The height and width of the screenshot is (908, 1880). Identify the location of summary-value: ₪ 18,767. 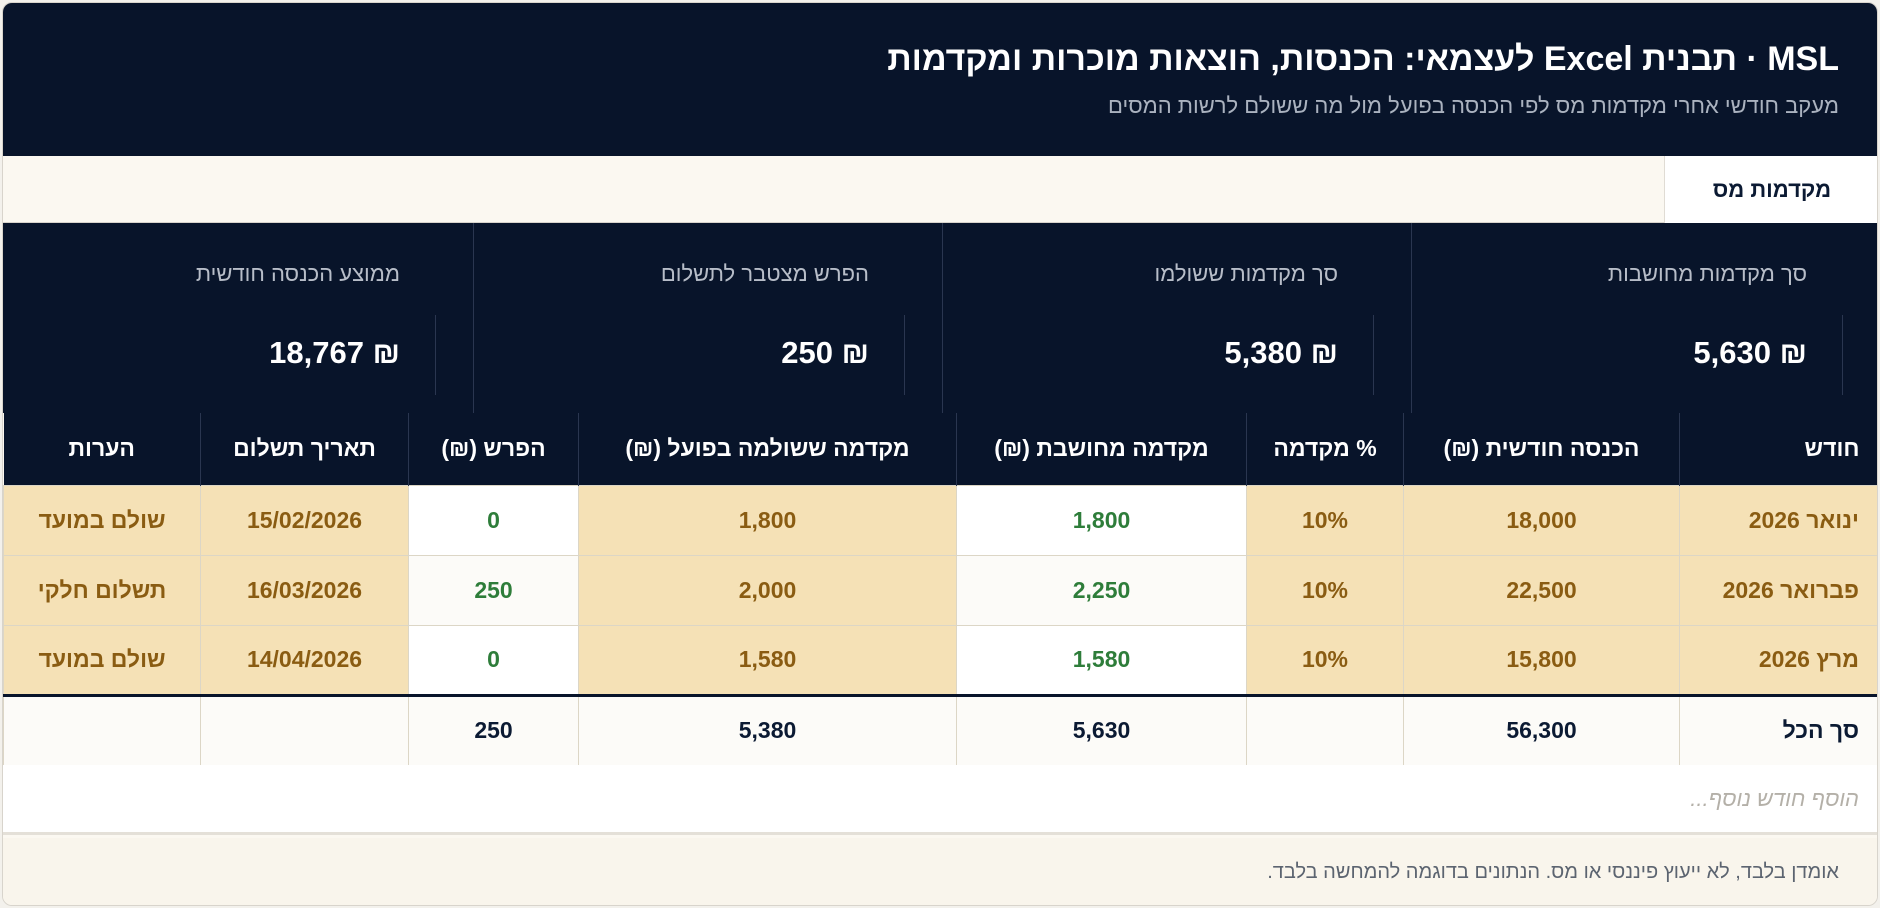
(334, 352).